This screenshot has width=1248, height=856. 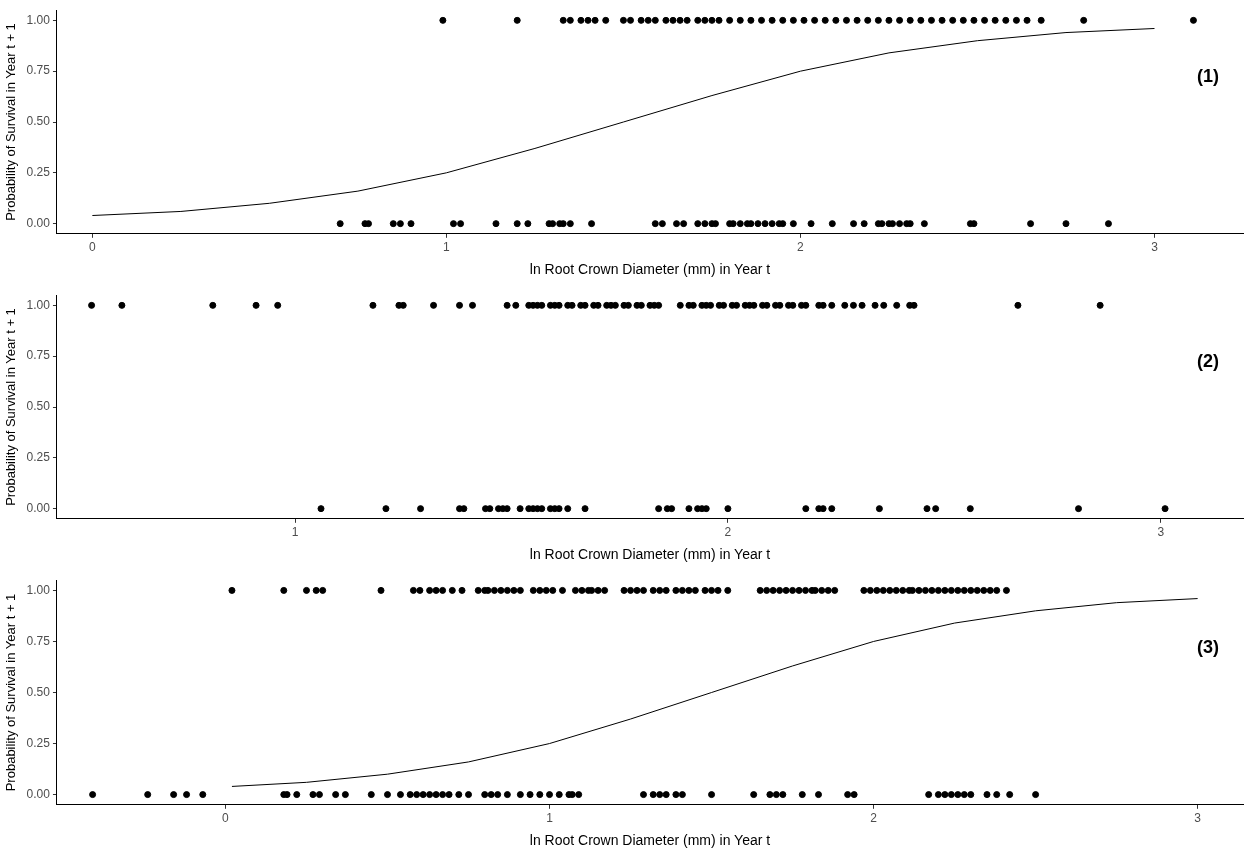 What do you see at coordinates (1208, 76) in the screenshot?
I see `annotation: (1)` at bounding box center [1208, 76].